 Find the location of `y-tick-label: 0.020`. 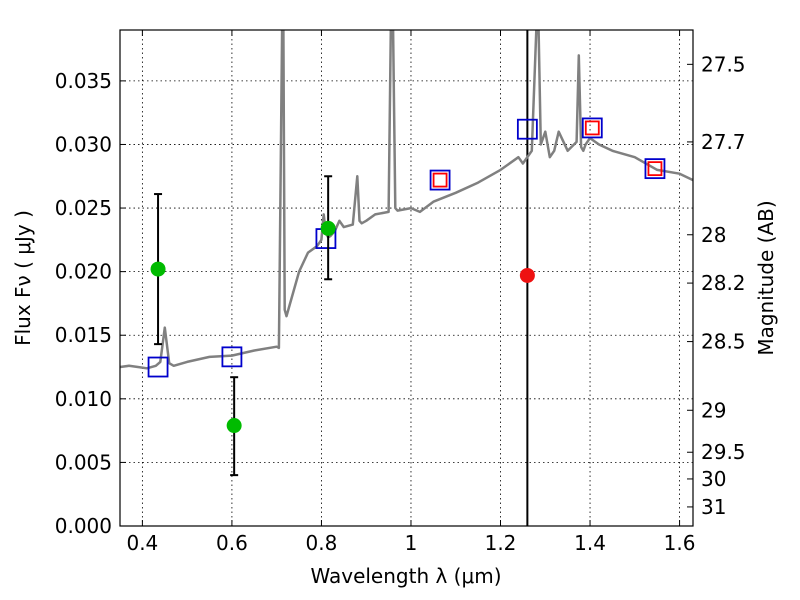

y-tick-label: 0.020 is located at coordinates (83, 272).